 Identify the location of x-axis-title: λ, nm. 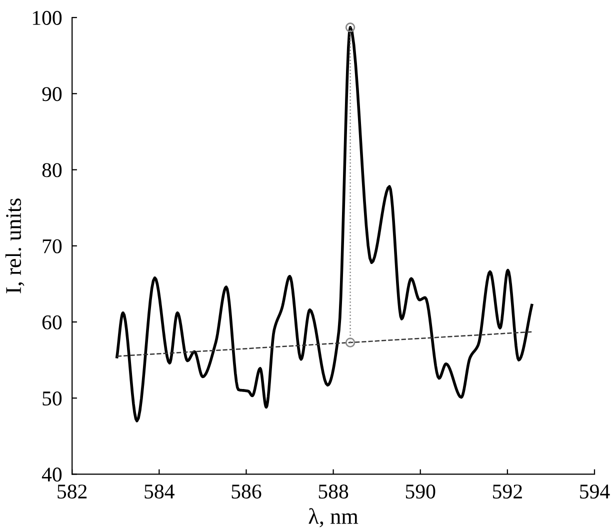
(333, 518).